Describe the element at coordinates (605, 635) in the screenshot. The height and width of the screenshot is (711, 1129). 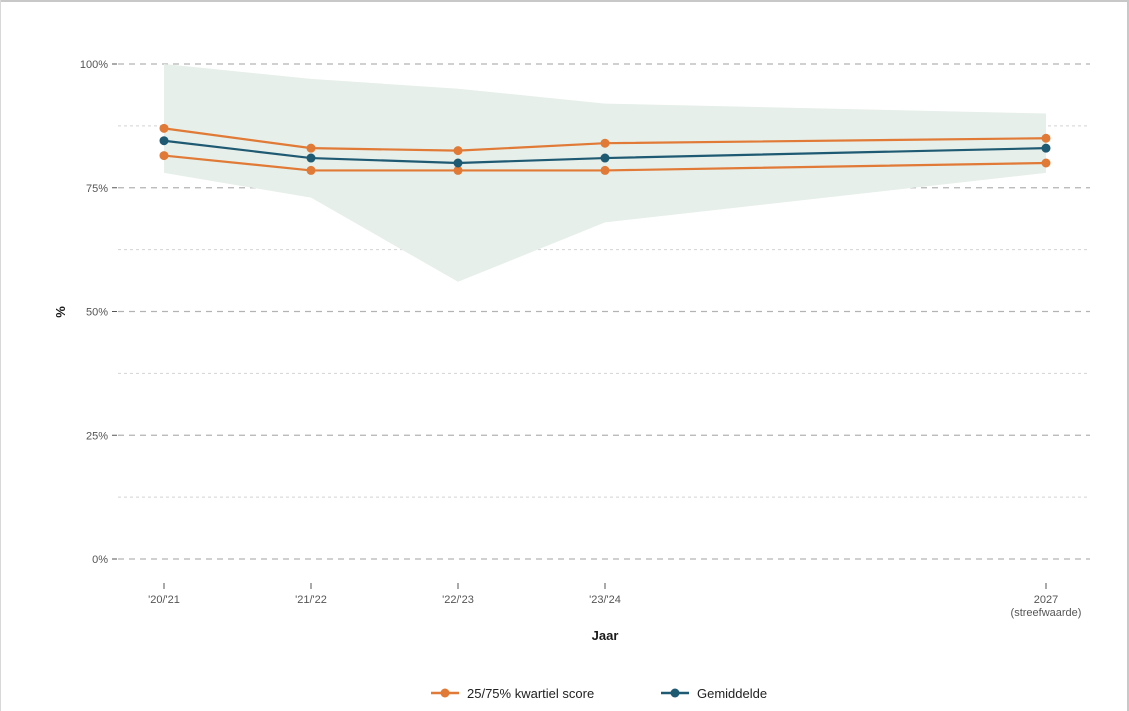
I see `x-axis-title: Jaar` at that location.